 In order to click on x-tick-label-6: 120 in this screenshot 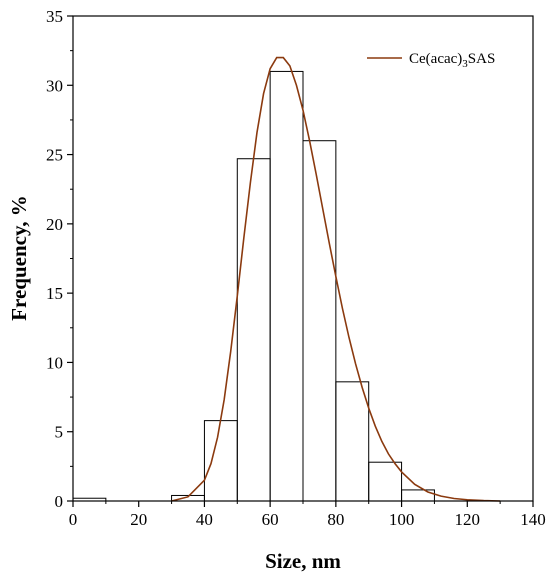, I will do `click(468, 519)`.